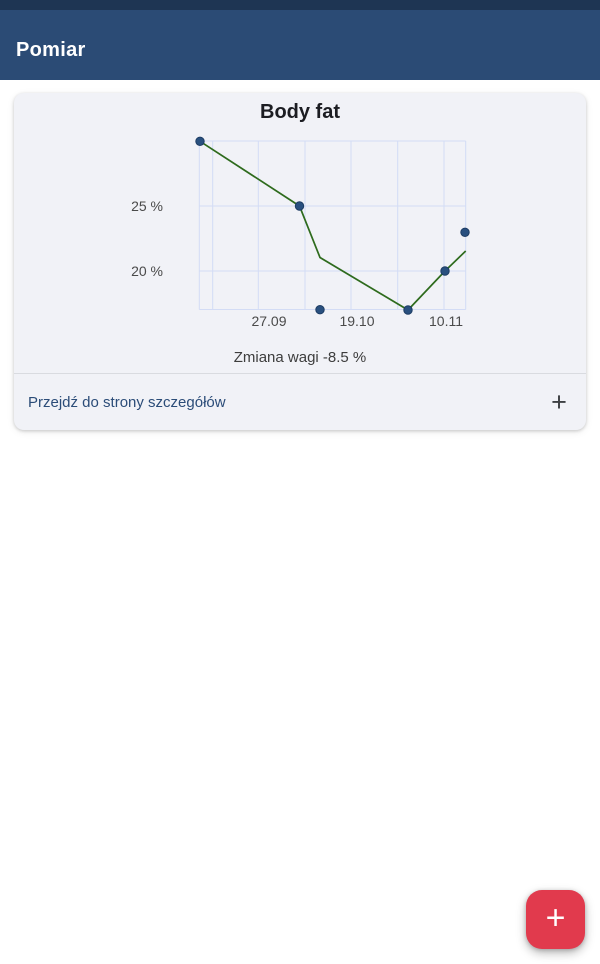 This screenshot has height=964, width=600. What do you see at coordinates (147, 271) in the screenshot?
I see `chart-y-tick-label: 20 %` at bounding box center [147, 271].